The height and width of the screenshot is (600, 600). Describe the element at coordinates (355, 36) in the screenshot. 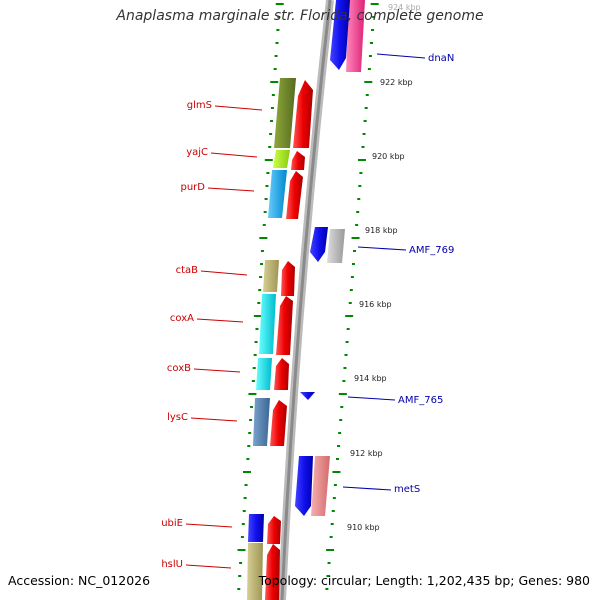

I see `feature-dnaN-cog` at that location.